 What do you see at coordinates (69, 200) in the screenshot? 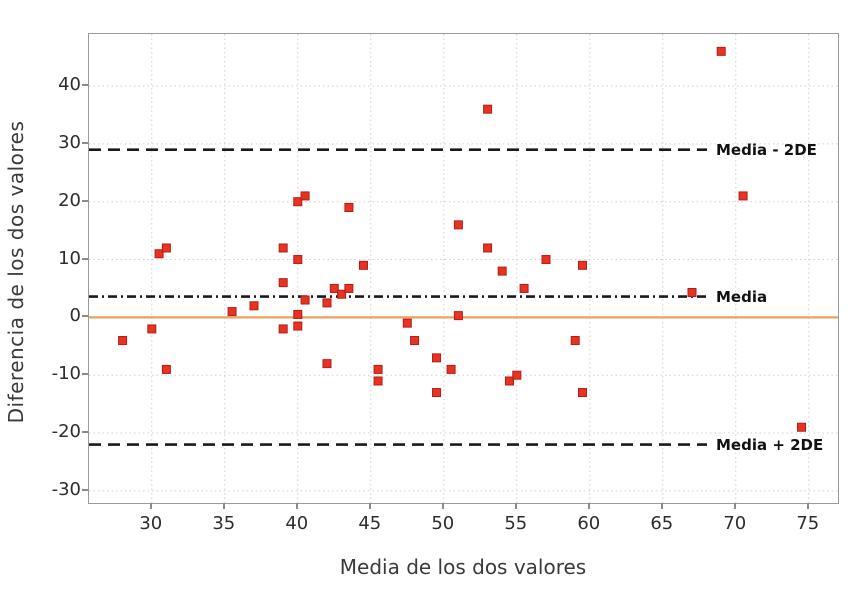
I see `y-tick-label: 20` at bounding box center [69, 200].